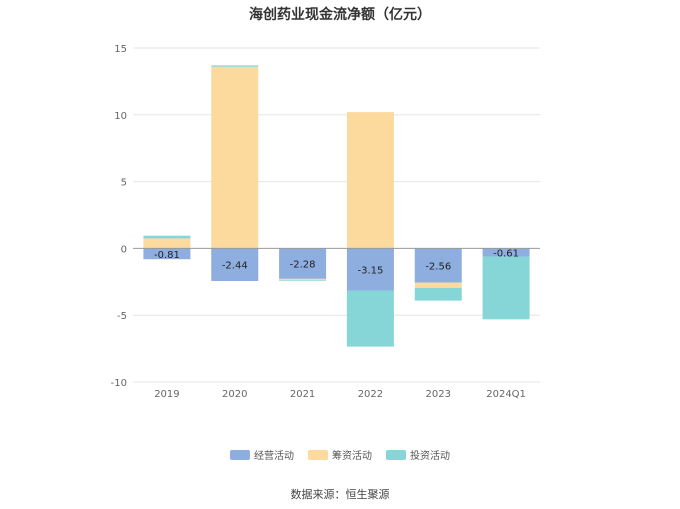 Image resolution: width=680 pixels, height=509 pixels. Describe the element at coordinates (340, 15) in the screenshot. I see `chart-title: 海创药业现金流净额（亿元）` at that location.